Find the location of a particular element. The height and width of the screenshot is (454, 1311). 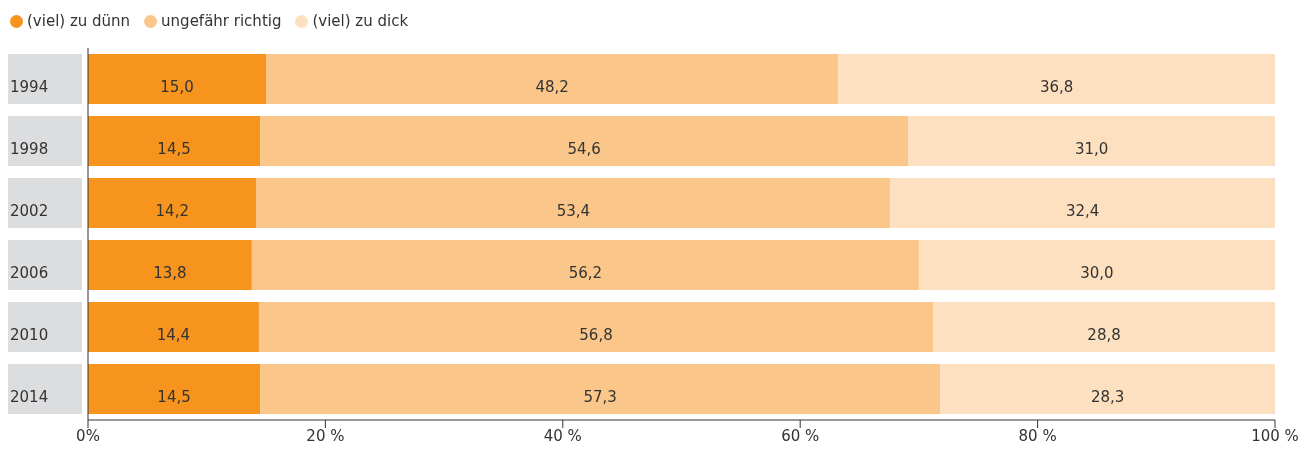

legend-label: ungefähr richtig is located at coordinates (221, 21).